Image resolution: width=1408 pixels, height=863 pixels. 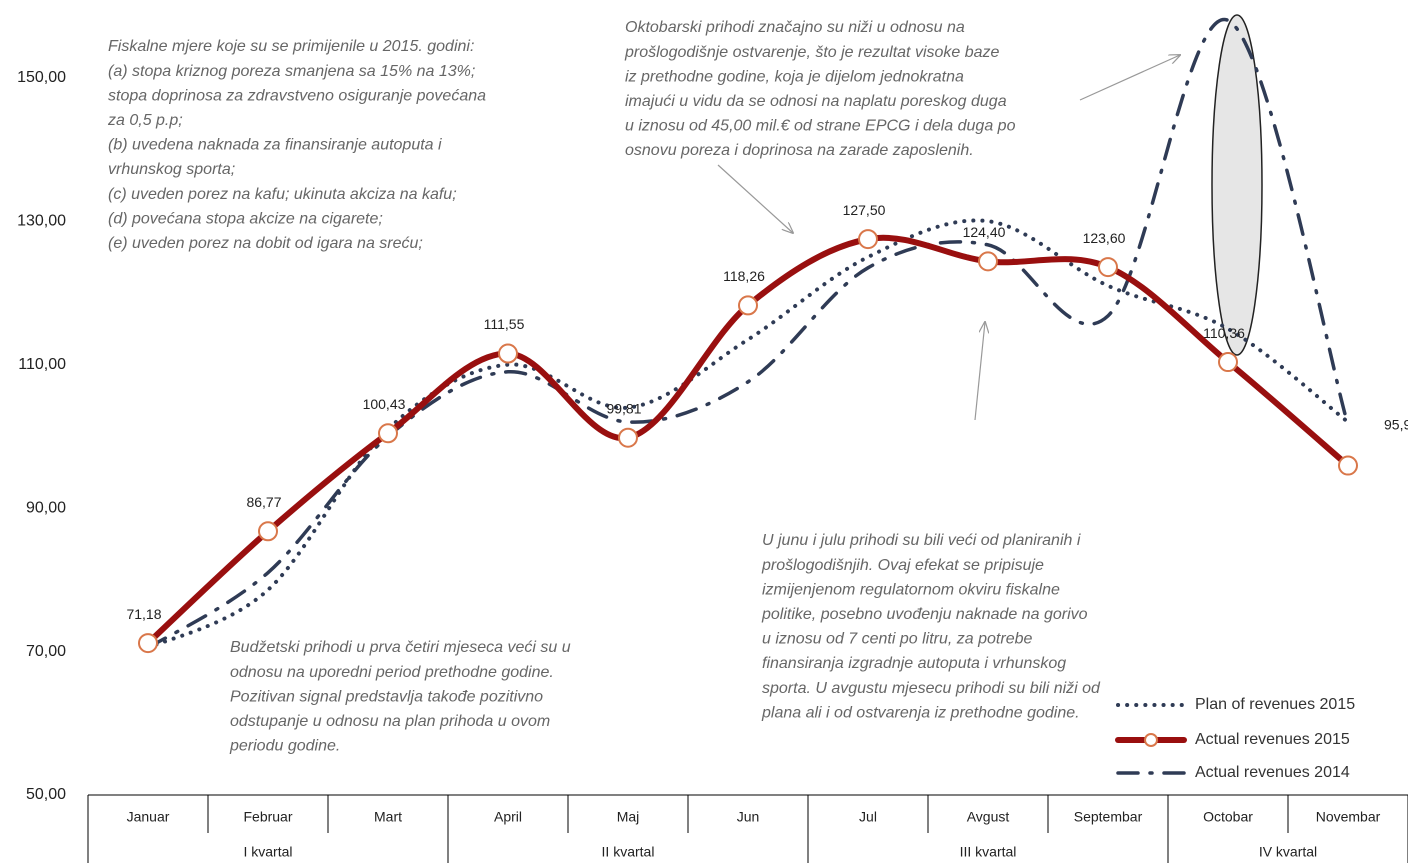 What do you see at coordinates (988, 852) in the screenshot?
I see `group-label: III kvartal` at bounding box center [988, 852].